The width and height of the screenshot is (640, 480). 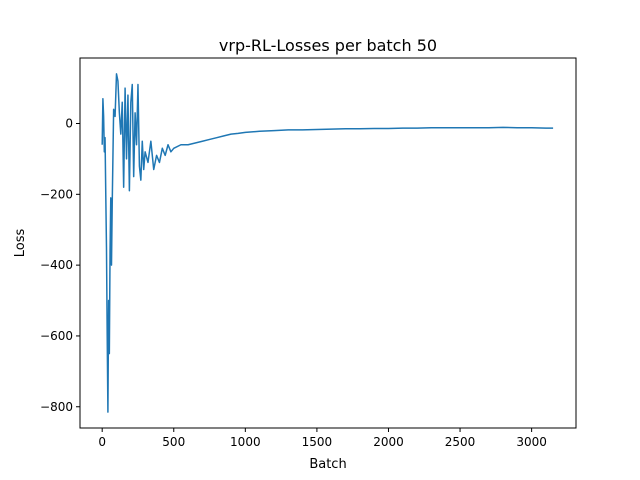 I want to click on x-tick-label: 1500, so click(x=317, y=442).